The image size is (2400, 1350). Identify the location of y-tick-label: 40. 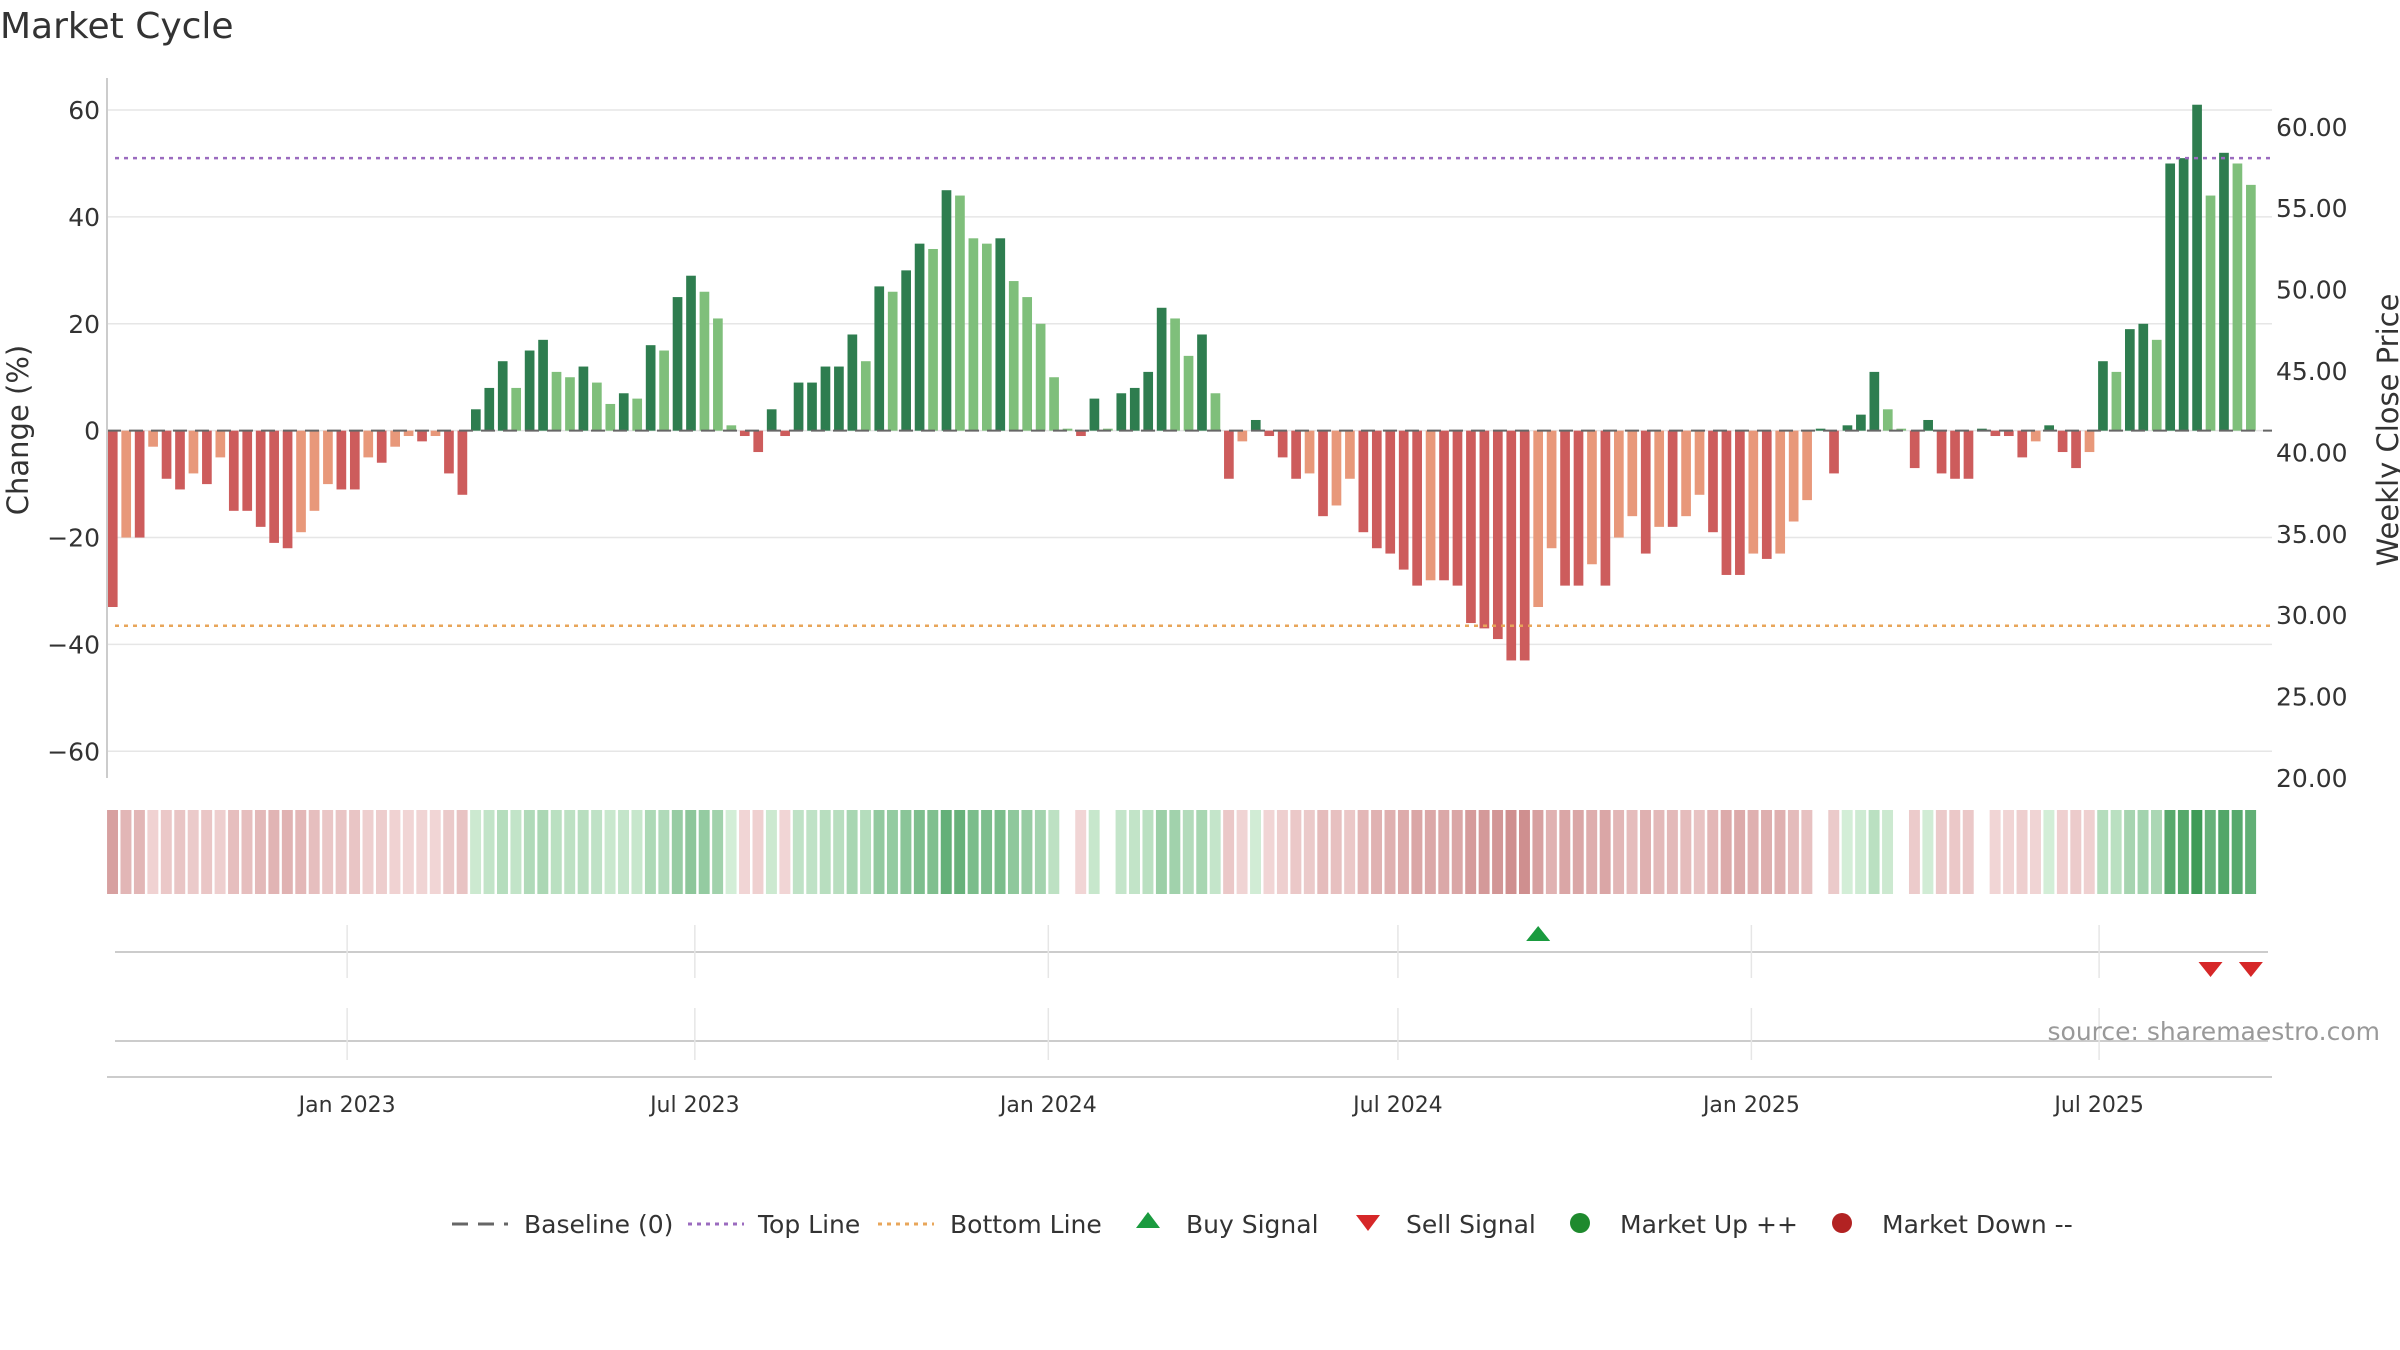
(84, 217).